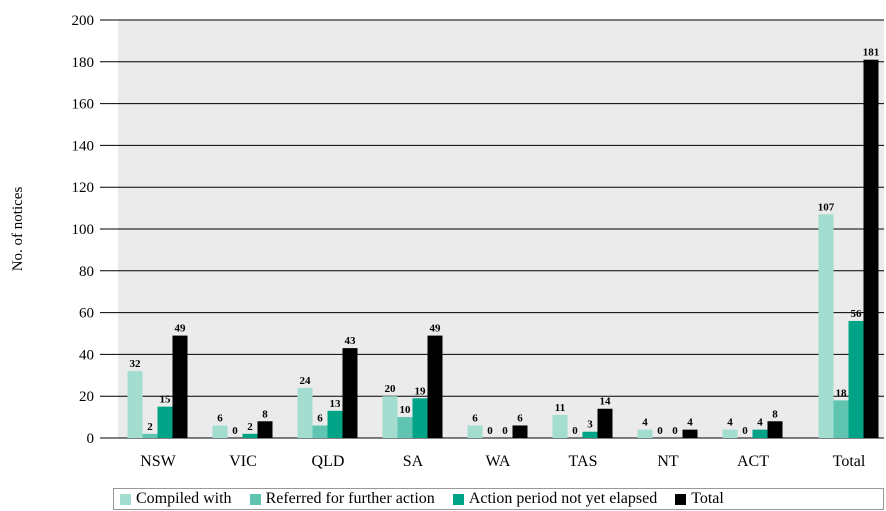 This screenshot has width=886, height=511. I want to click on legend-item: Action period not yet elapsed, so click(555, 499).